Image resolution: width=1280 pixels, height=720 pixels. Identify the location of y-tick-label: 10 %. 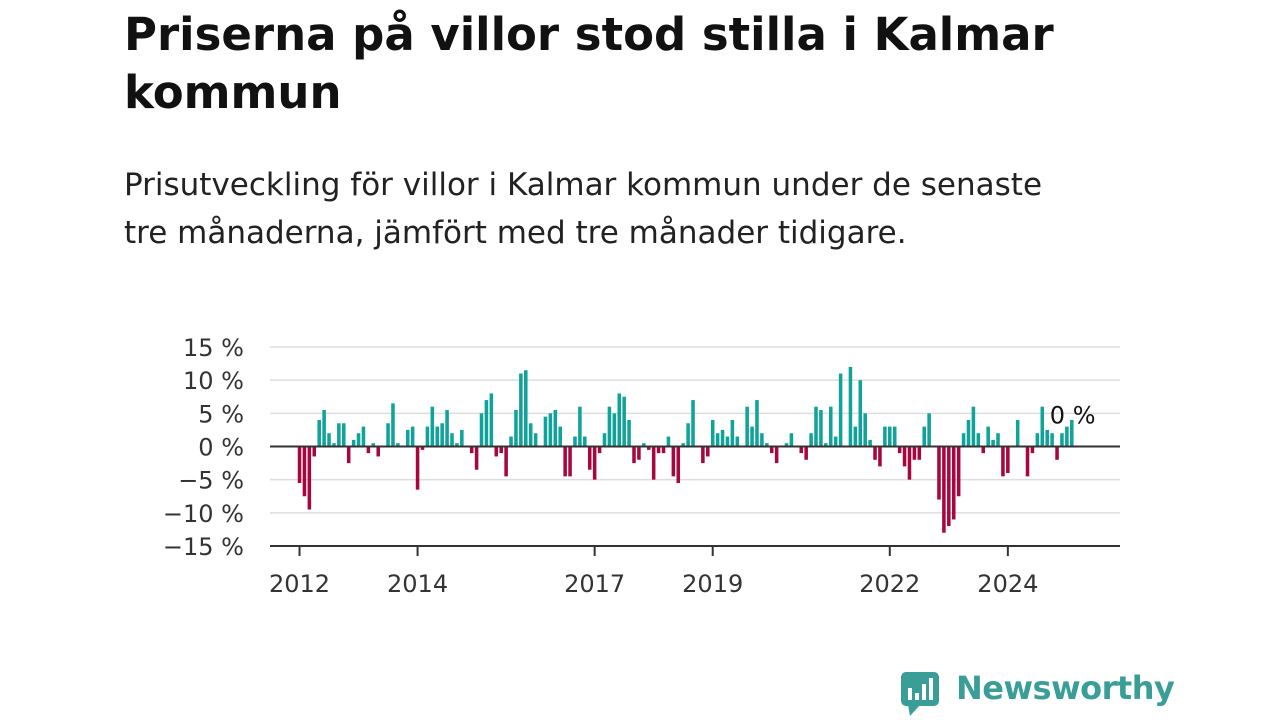
(213, 381).